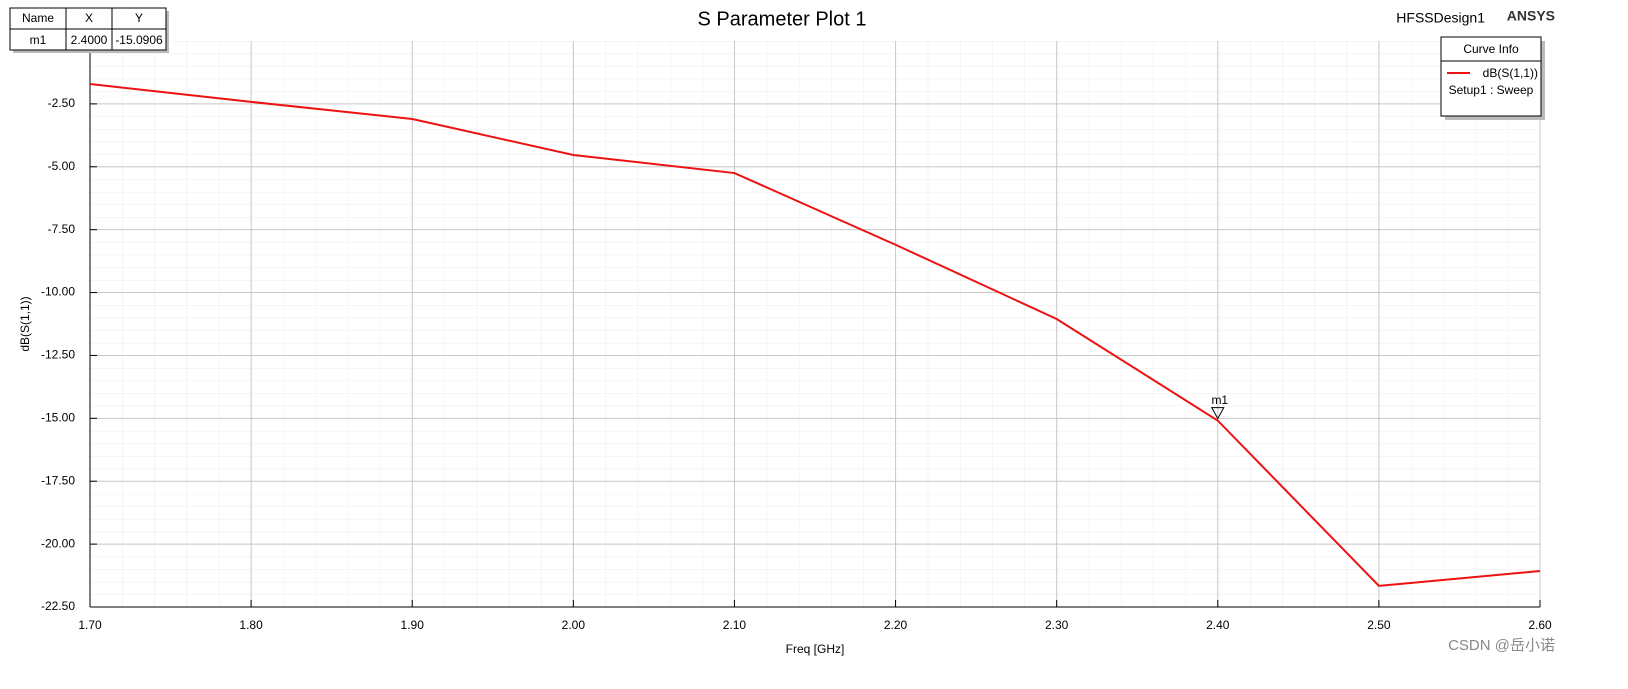 This screenshot has width=1628, height=689. I want to click on design-name: HFSSDesign1, so click(1440, 18).